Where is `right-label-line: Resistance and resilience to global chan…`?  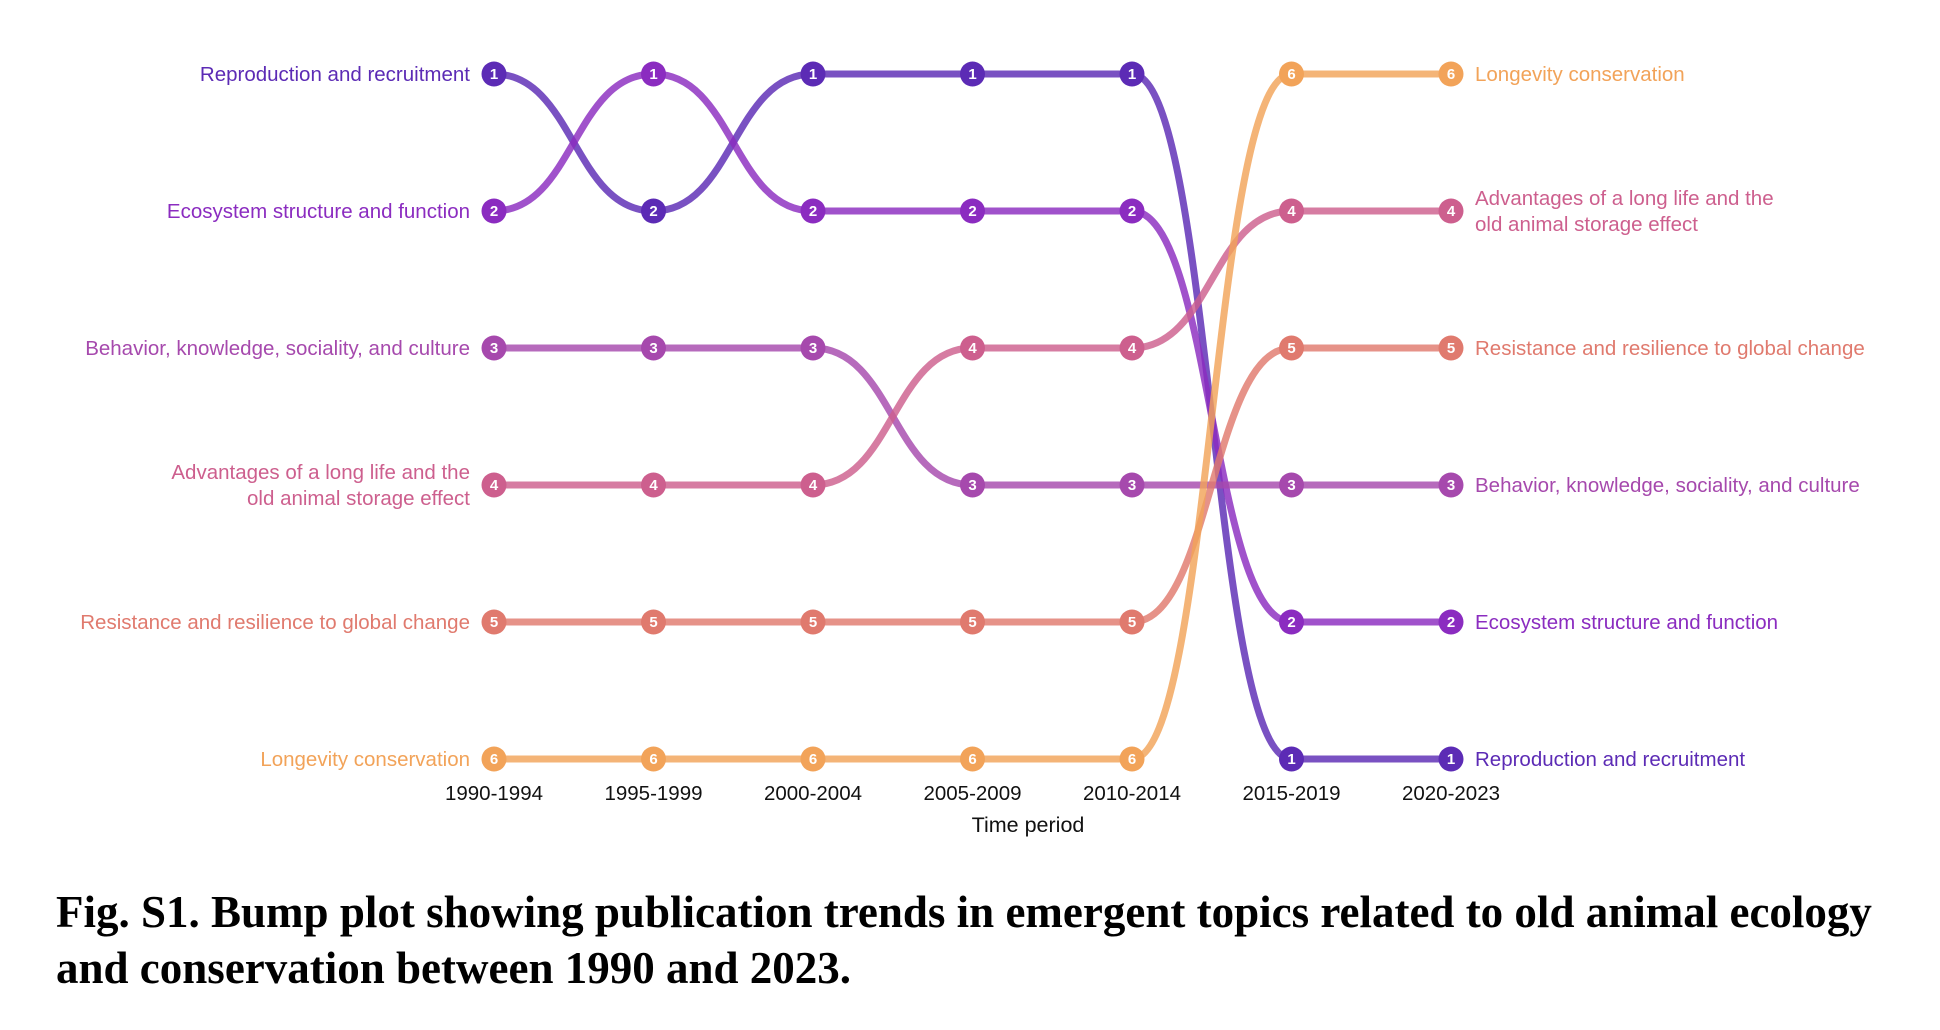 right-label-line: Resistance and resilience to global chan… is located at coordinates (1670, 348).